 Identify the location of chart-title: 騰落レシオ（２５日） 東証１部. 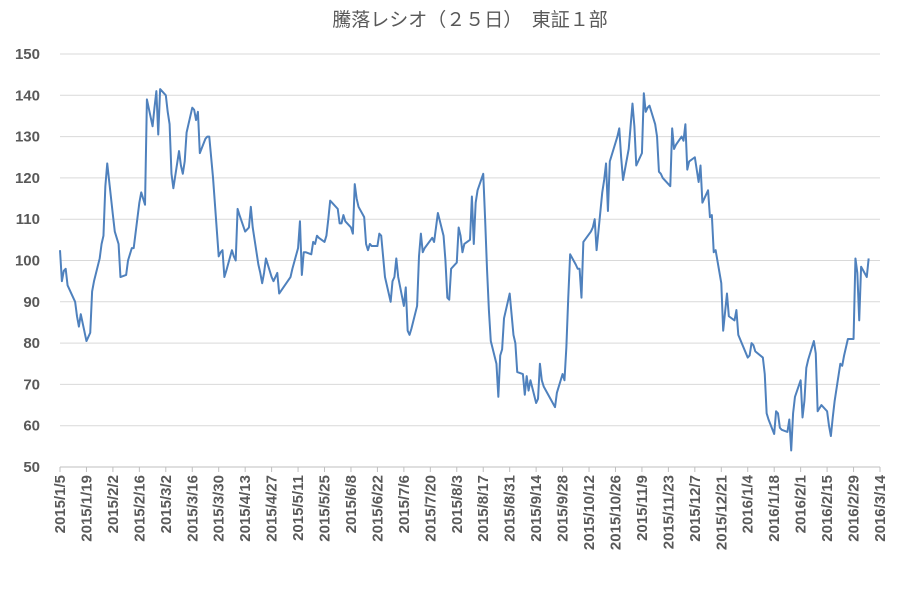
(470, 20).